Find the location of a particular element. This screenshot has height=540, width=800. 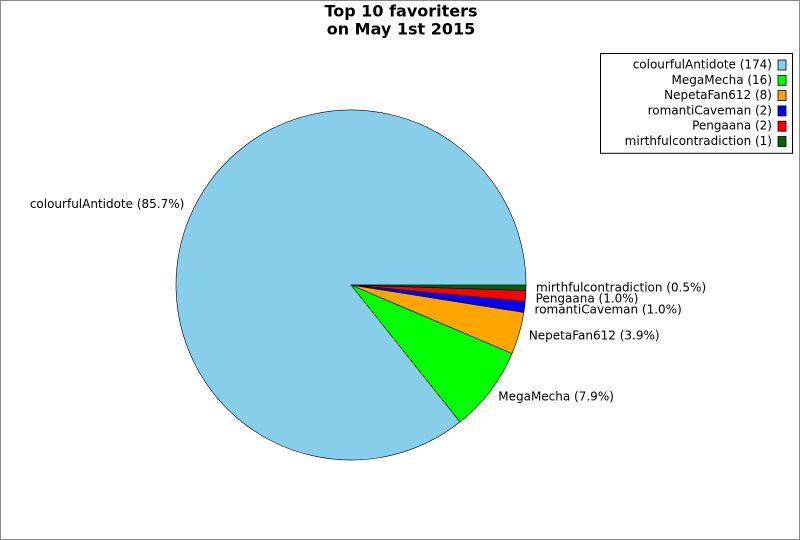

slice-label: NepetaFan612 (3.9%) is located at coordinates (594, 336).